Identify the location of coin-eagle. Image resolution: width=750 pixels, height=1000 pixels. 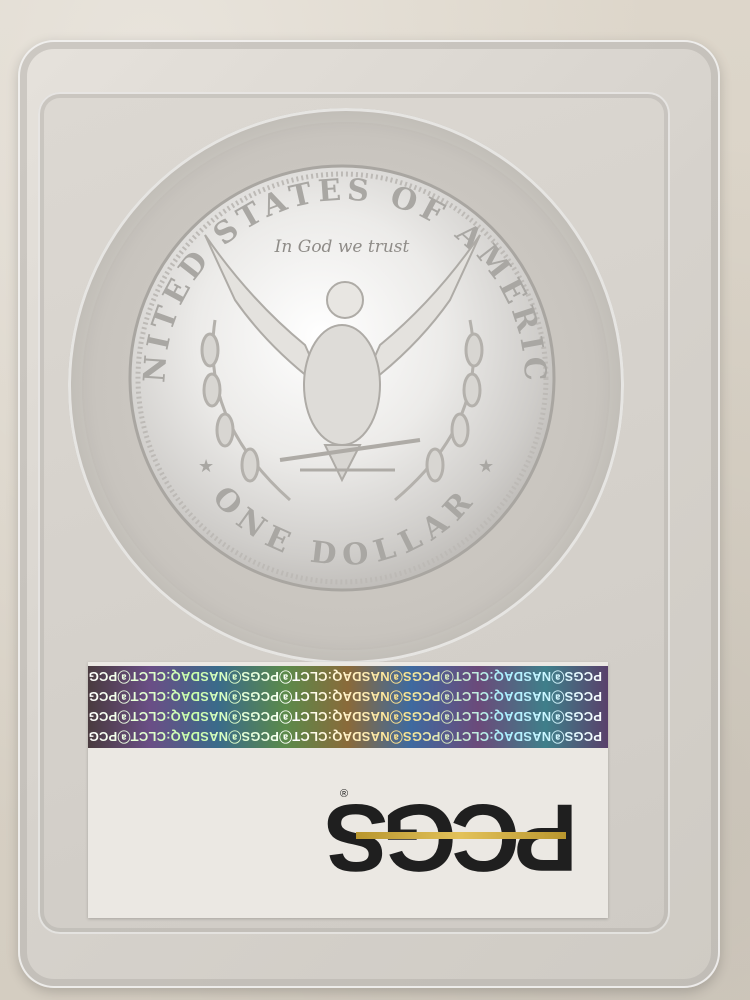
(342, 358).